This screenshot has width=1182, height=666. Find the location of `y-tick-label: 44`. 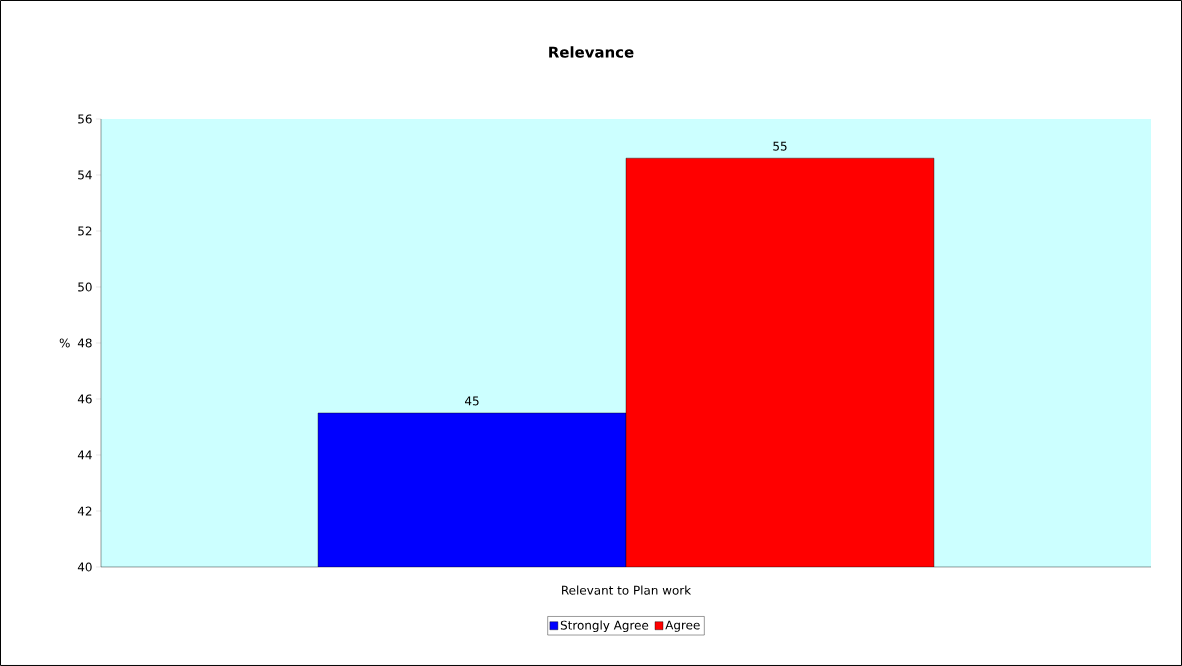

y-tick-label: 44 is located at coordinates (84, 455).